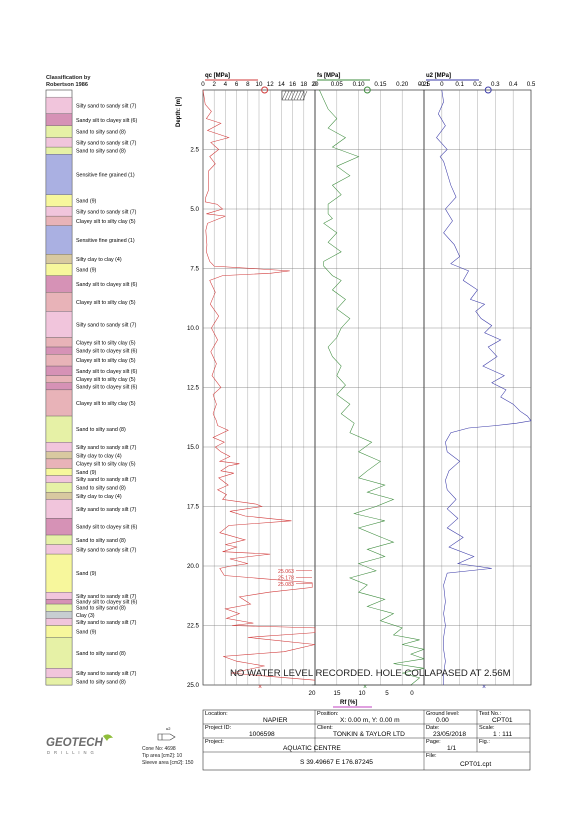 The image size is (576, 822). Describe the element at coordinates (194, 269) in the screenshot. I see `y-tick-label: 7.5` at that location.